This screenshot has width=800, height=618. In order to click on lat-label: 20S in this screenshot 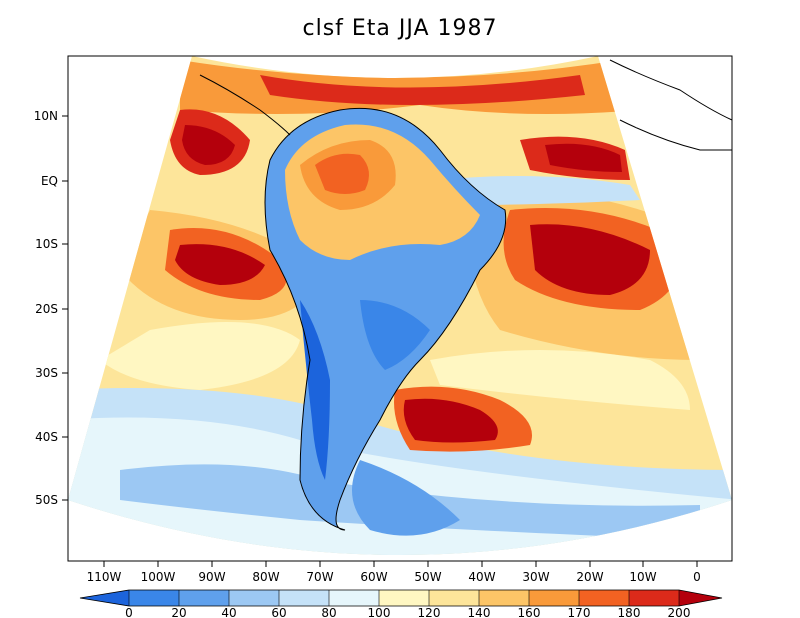, I will do `click(46, 309)`.